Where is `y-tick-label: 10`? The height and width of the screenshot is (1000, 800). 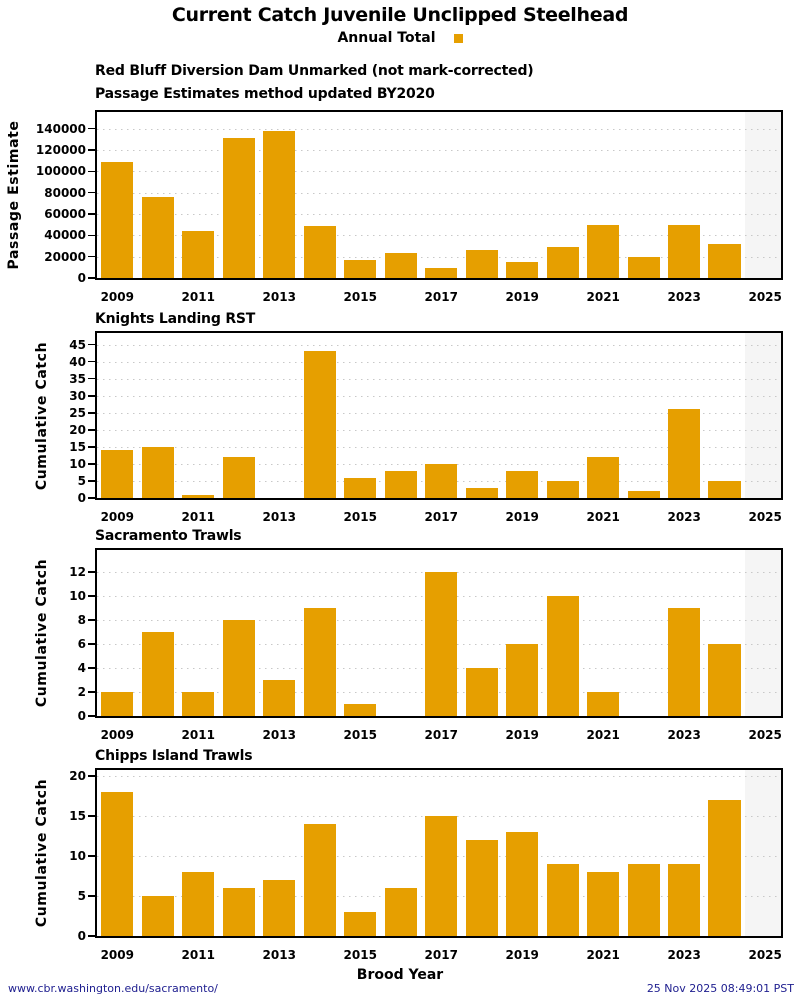 y-tick-label: 10 is located at coordinates (77, 463).